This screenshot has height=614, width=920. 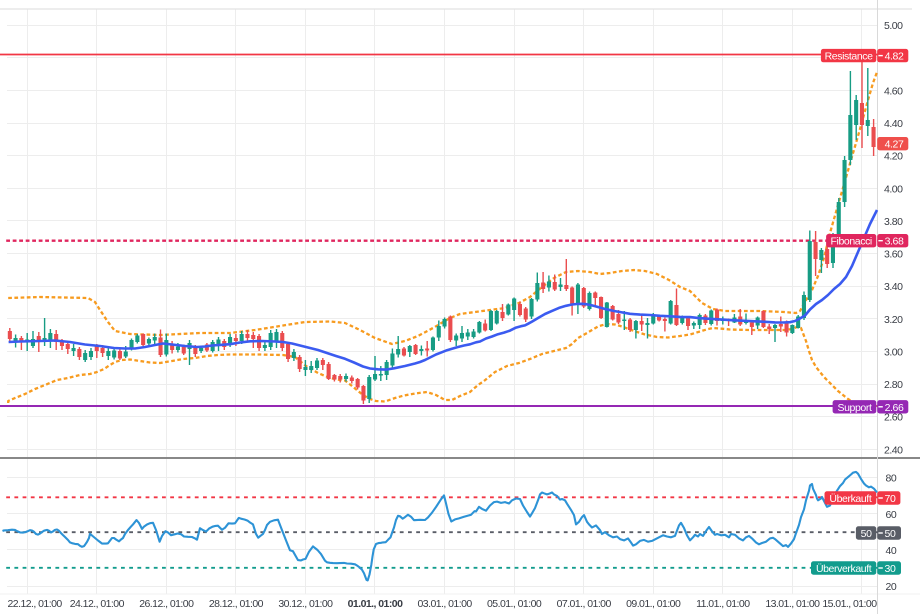 What do you see at coordinates (893, 222) in the screenshot?
I see `svg-text: 3.80` at bounding box center [893, 222].